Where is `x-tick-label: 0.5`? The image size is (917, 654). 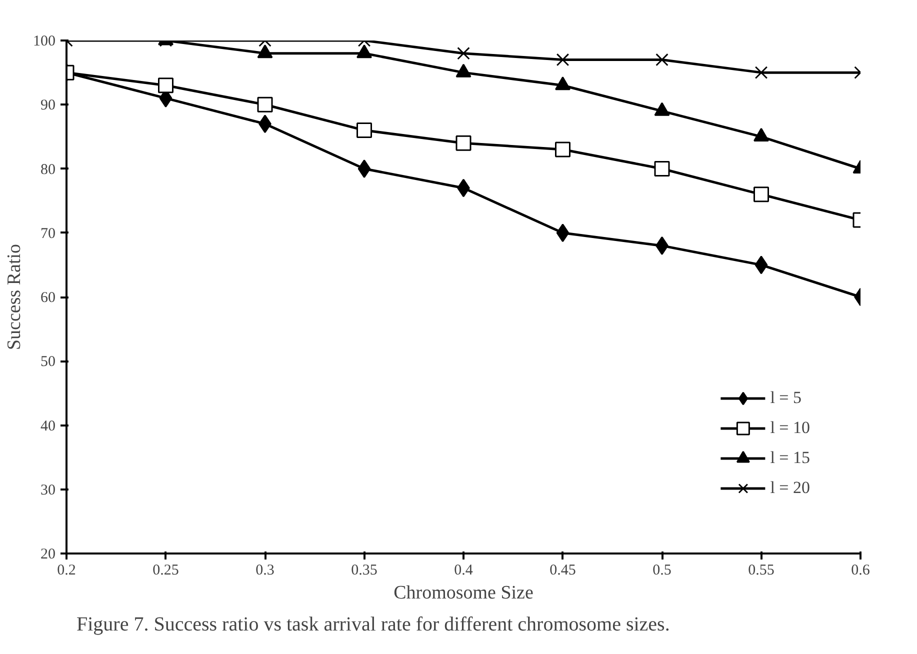
x-tick-label: 0.5 is located at coordinates (662, 570).